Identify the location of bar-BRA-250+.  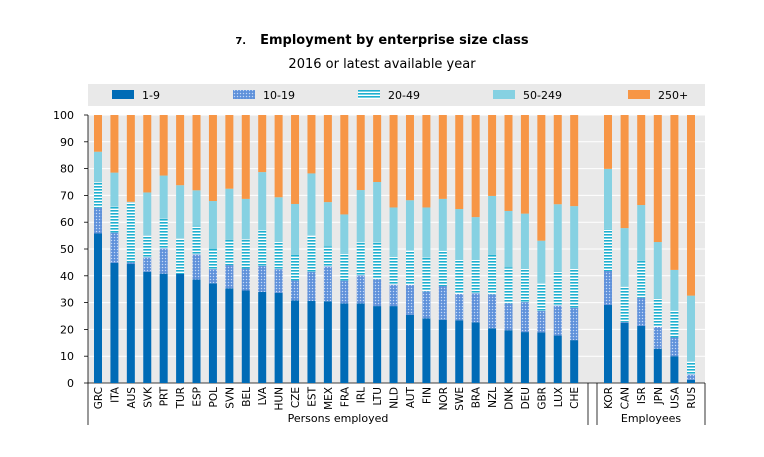
(475, 166).